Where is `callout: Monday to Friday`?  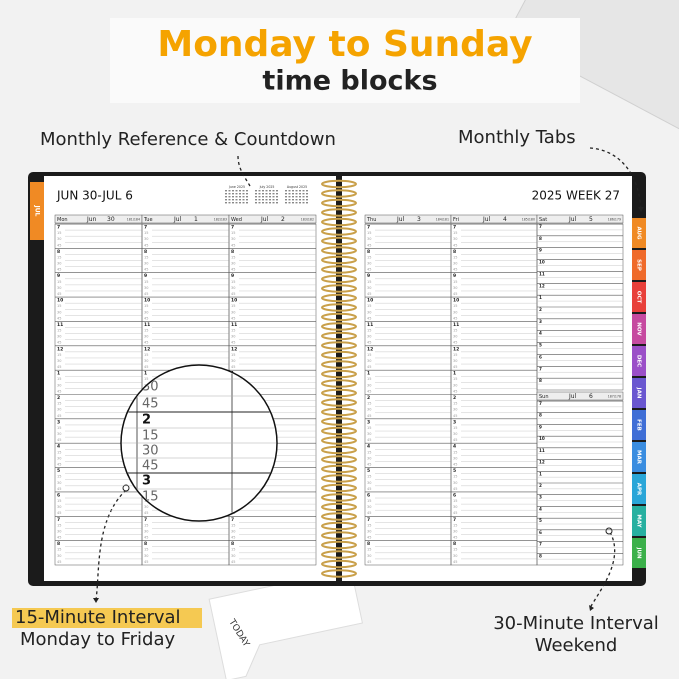
callout: Monday to Friday is located at coordinates (97, 639).